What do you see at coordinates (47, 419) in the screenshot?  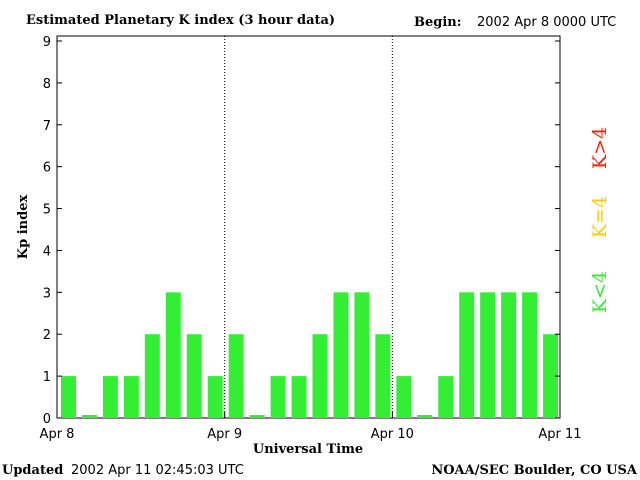 I see `y-tick-label-0: 0` at bounding box center [47, 419].